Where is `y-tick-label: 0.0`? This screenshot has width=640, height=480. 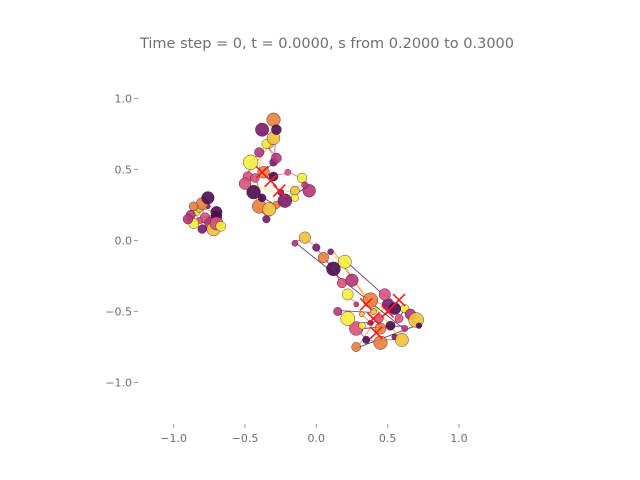 y-tick-label: 0.0 is located at coordinates (124, 240).